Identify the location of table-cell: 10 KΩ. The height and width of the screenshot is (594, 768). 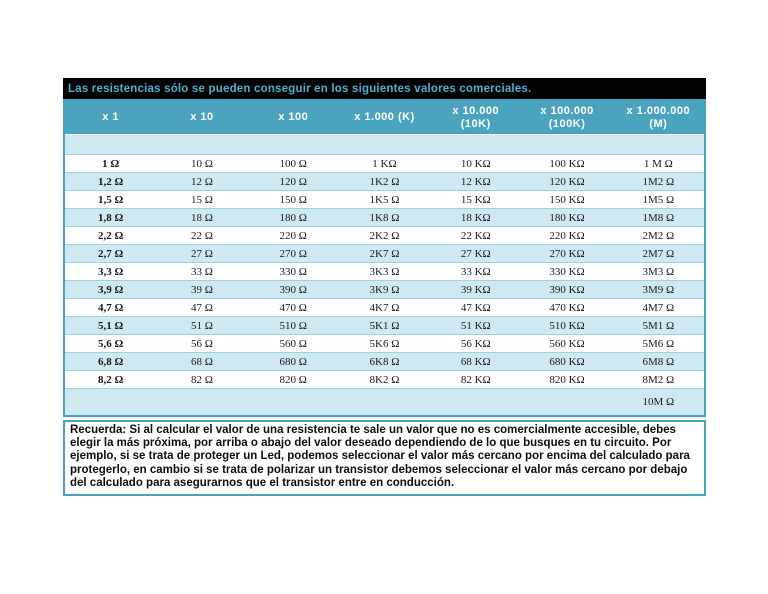
(476, 163).